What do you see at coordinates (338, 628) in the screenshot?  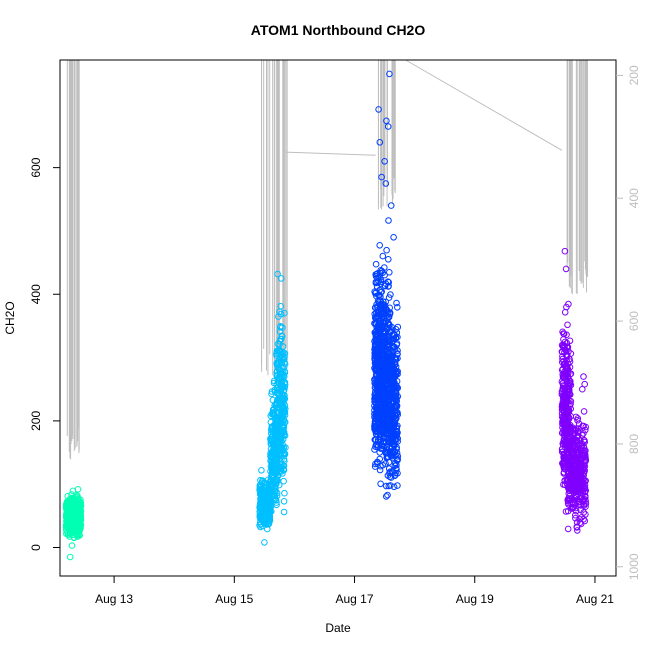 I see `x-axis-label: Date` at bounding box center [338, 628].